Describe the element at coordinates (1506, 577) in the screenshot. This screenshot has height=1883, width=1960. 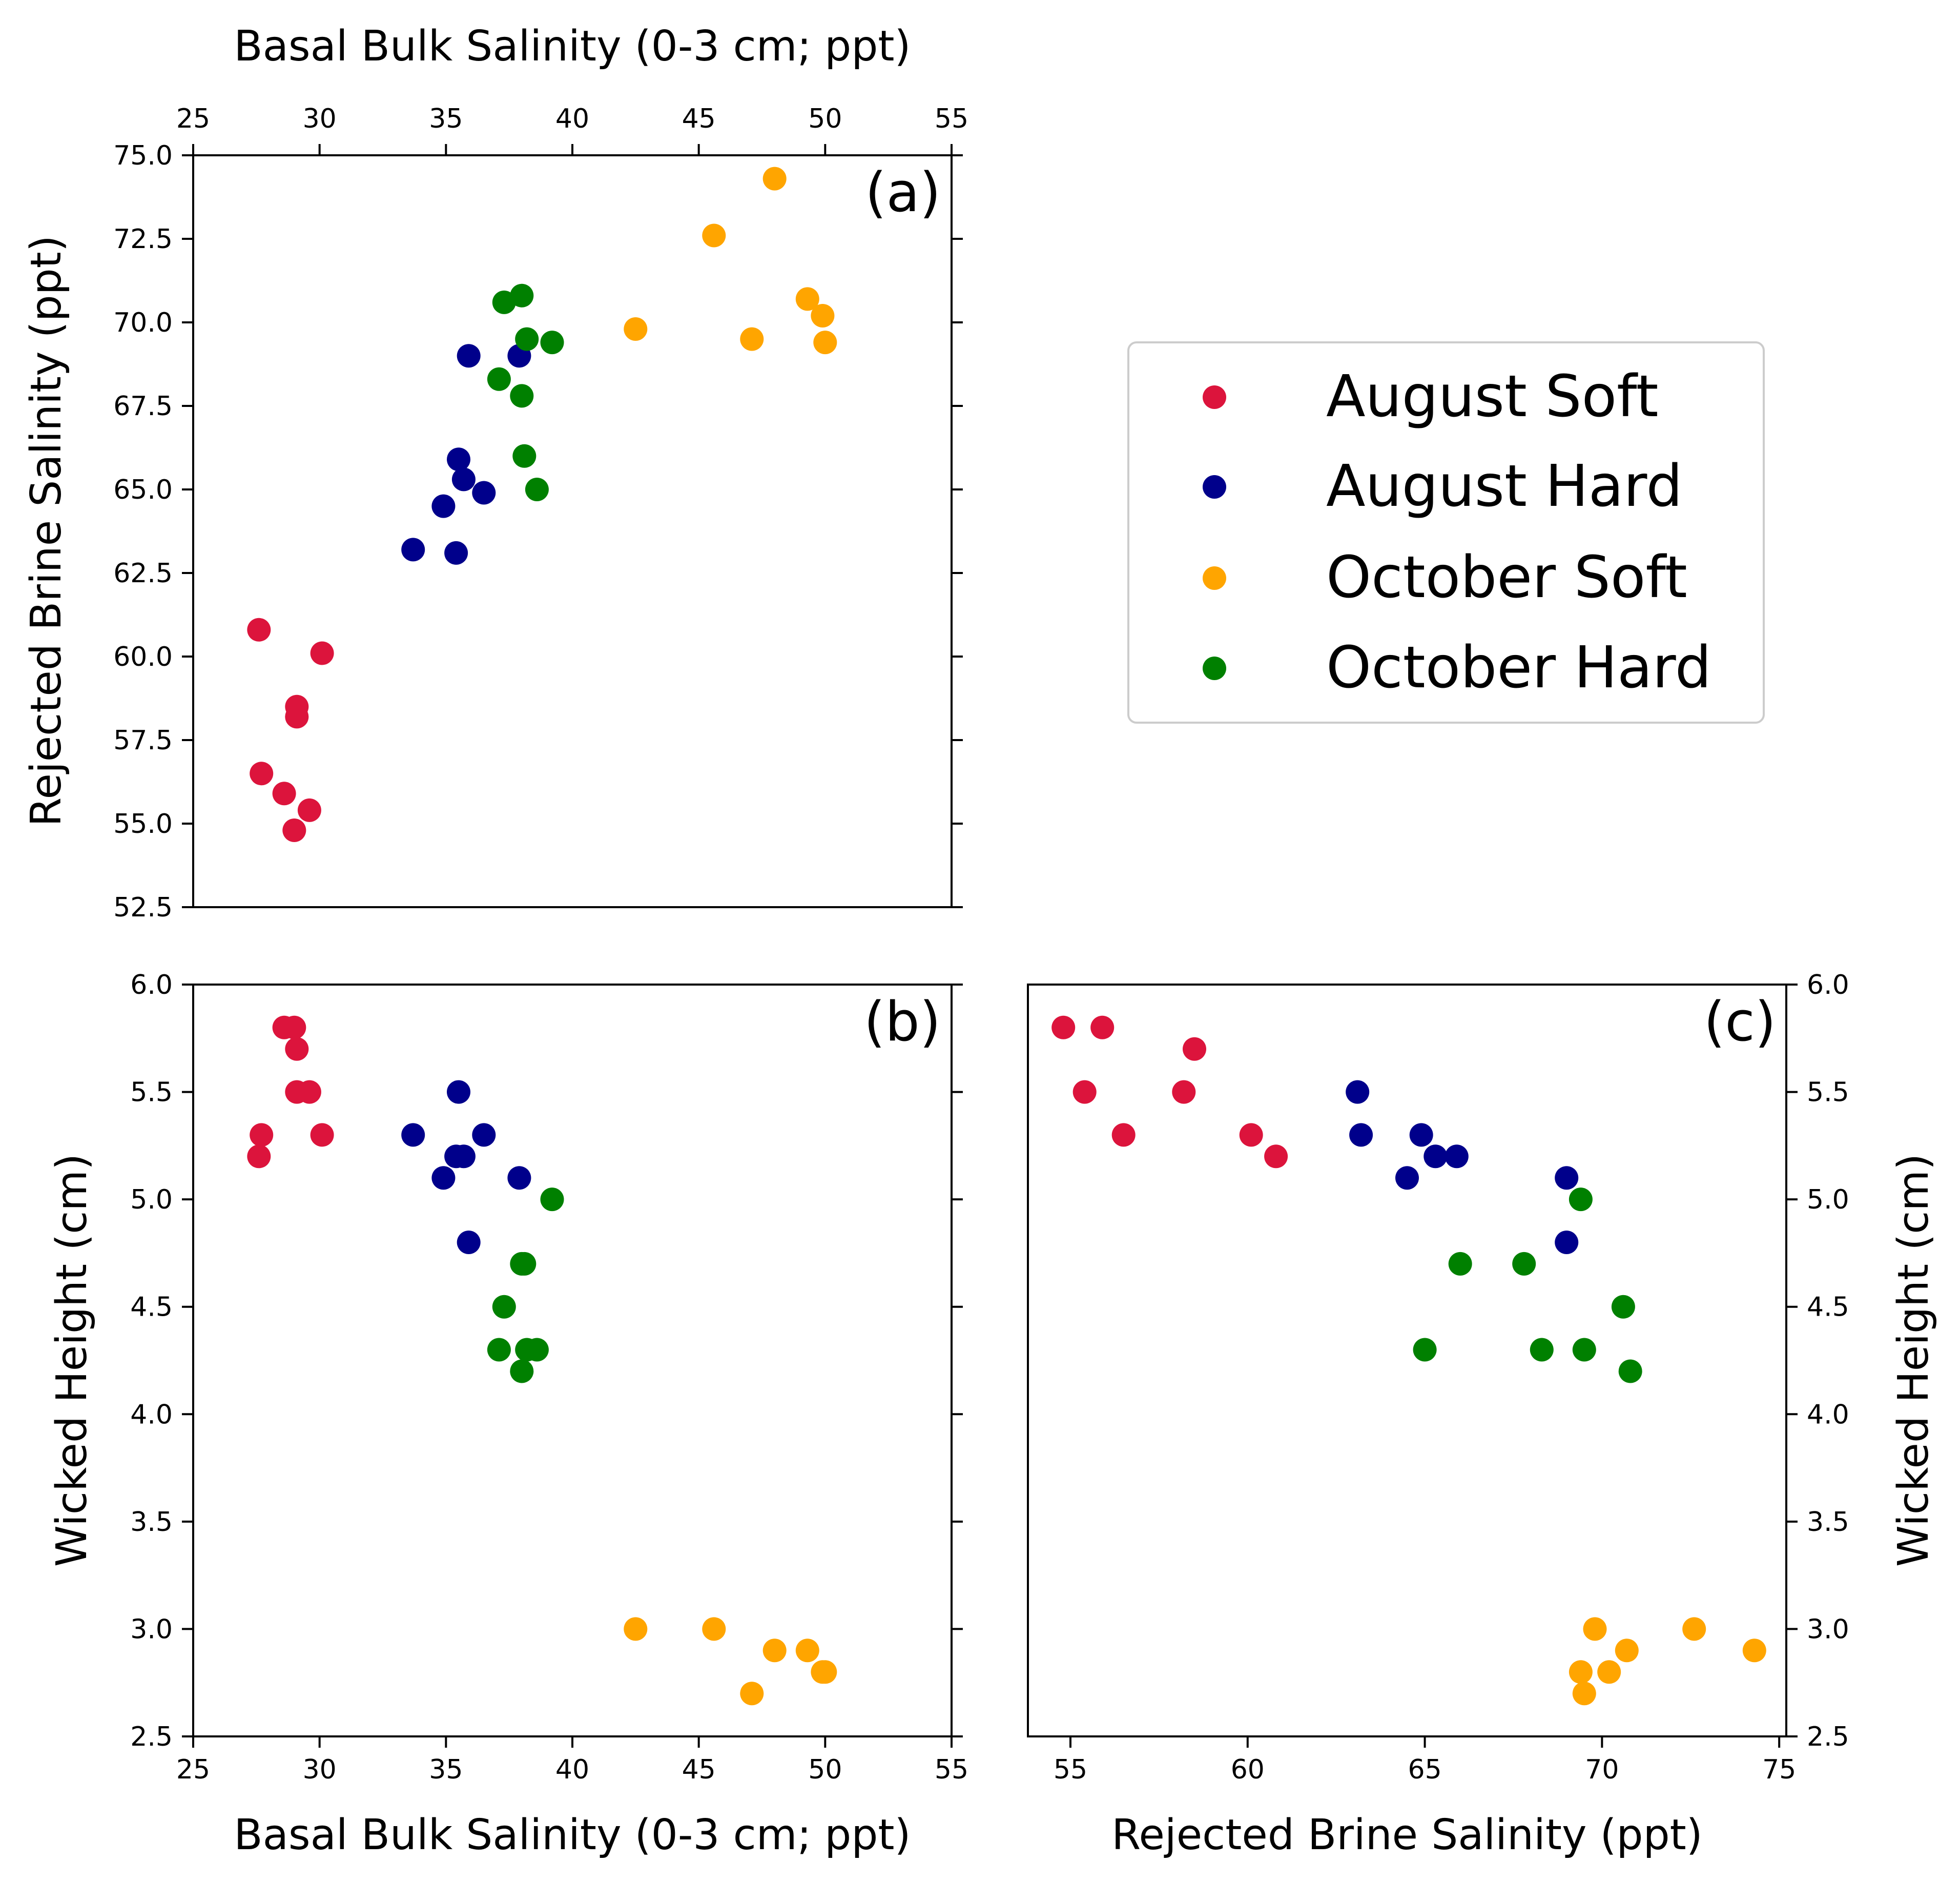
I see `legend-label-october-soft: October Soft` at that location.